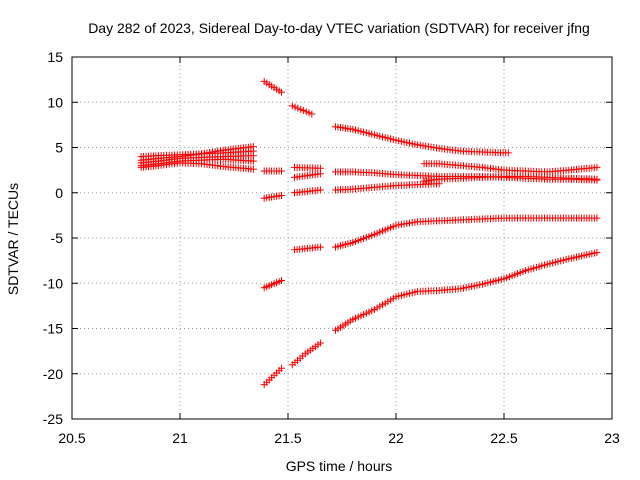  What do you see at coordinates (59, 193) in the screenshot?
I see `y-tick-label: 0` at bounding box center [59, 193].